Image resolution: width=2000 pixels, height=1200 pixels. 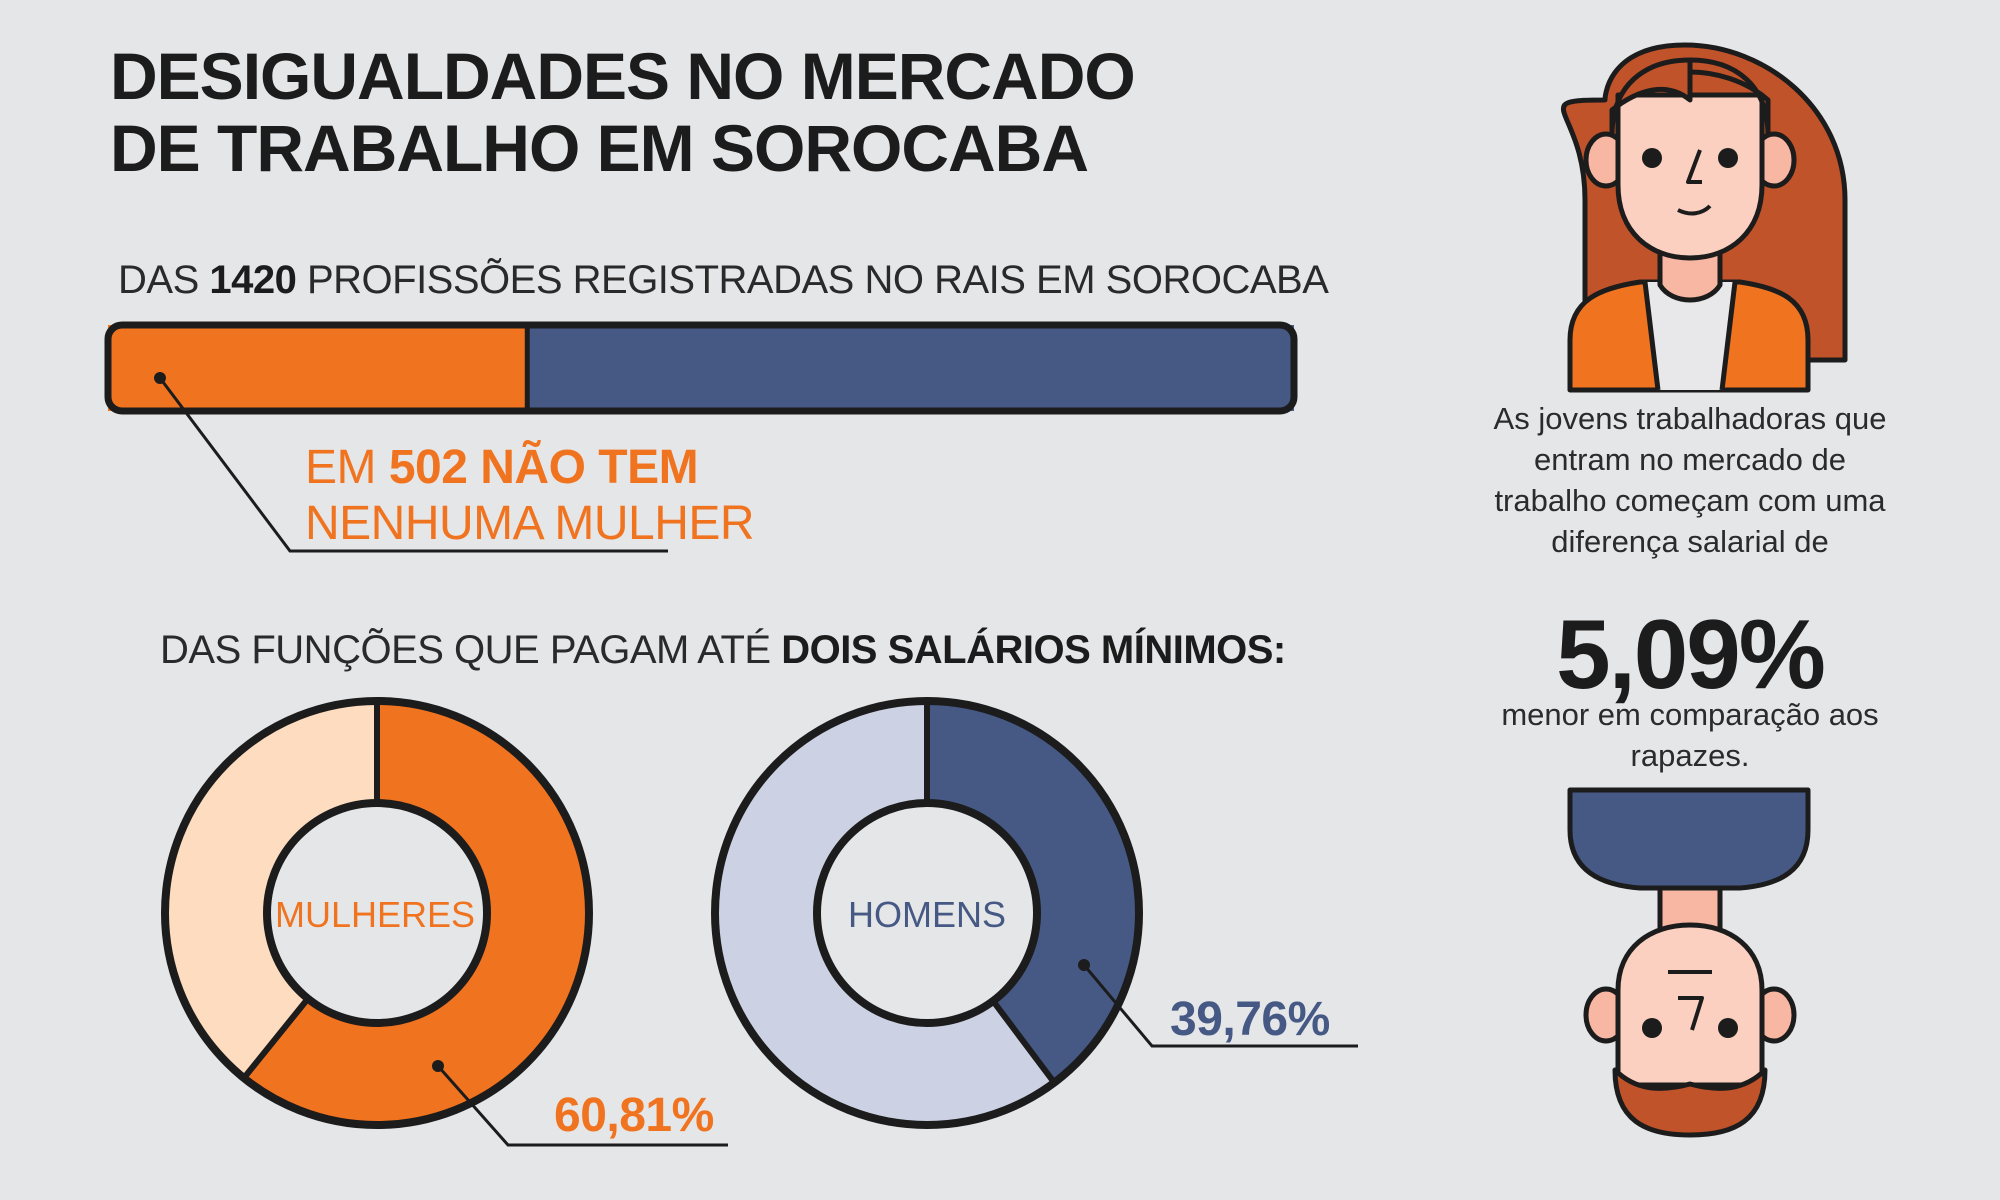 What do you see at coordinates (438, 1066) in the screenshot?
I see `women-callout-dot` at bounding box center [438, 1066].